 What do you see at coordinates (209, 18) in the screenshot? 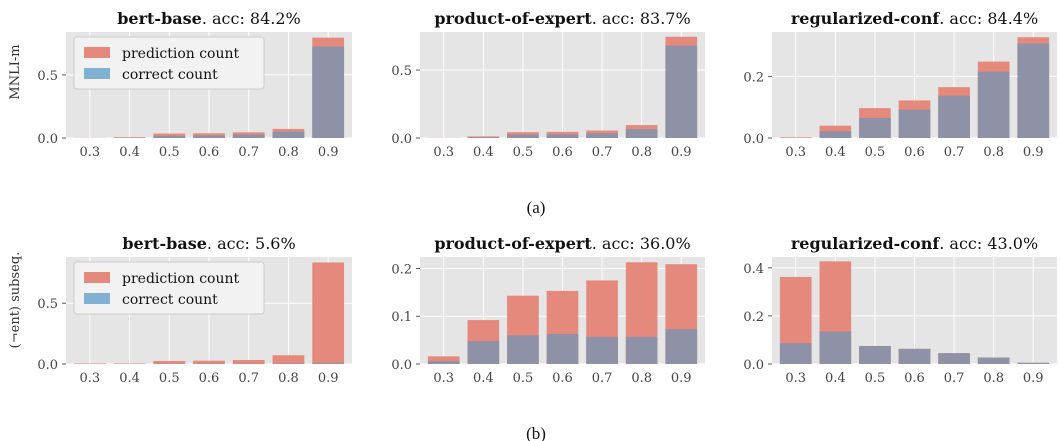
I see `chart-title: bert-base. acc: 84.2%` at bounding box center [209, 18].